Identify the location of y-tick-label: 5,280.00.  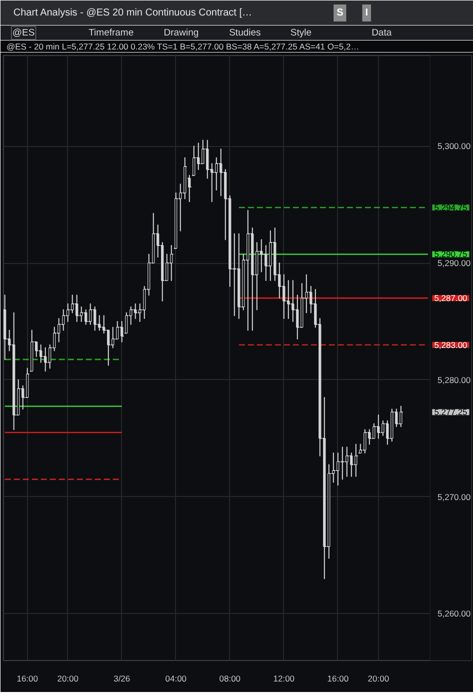
(454, 379).